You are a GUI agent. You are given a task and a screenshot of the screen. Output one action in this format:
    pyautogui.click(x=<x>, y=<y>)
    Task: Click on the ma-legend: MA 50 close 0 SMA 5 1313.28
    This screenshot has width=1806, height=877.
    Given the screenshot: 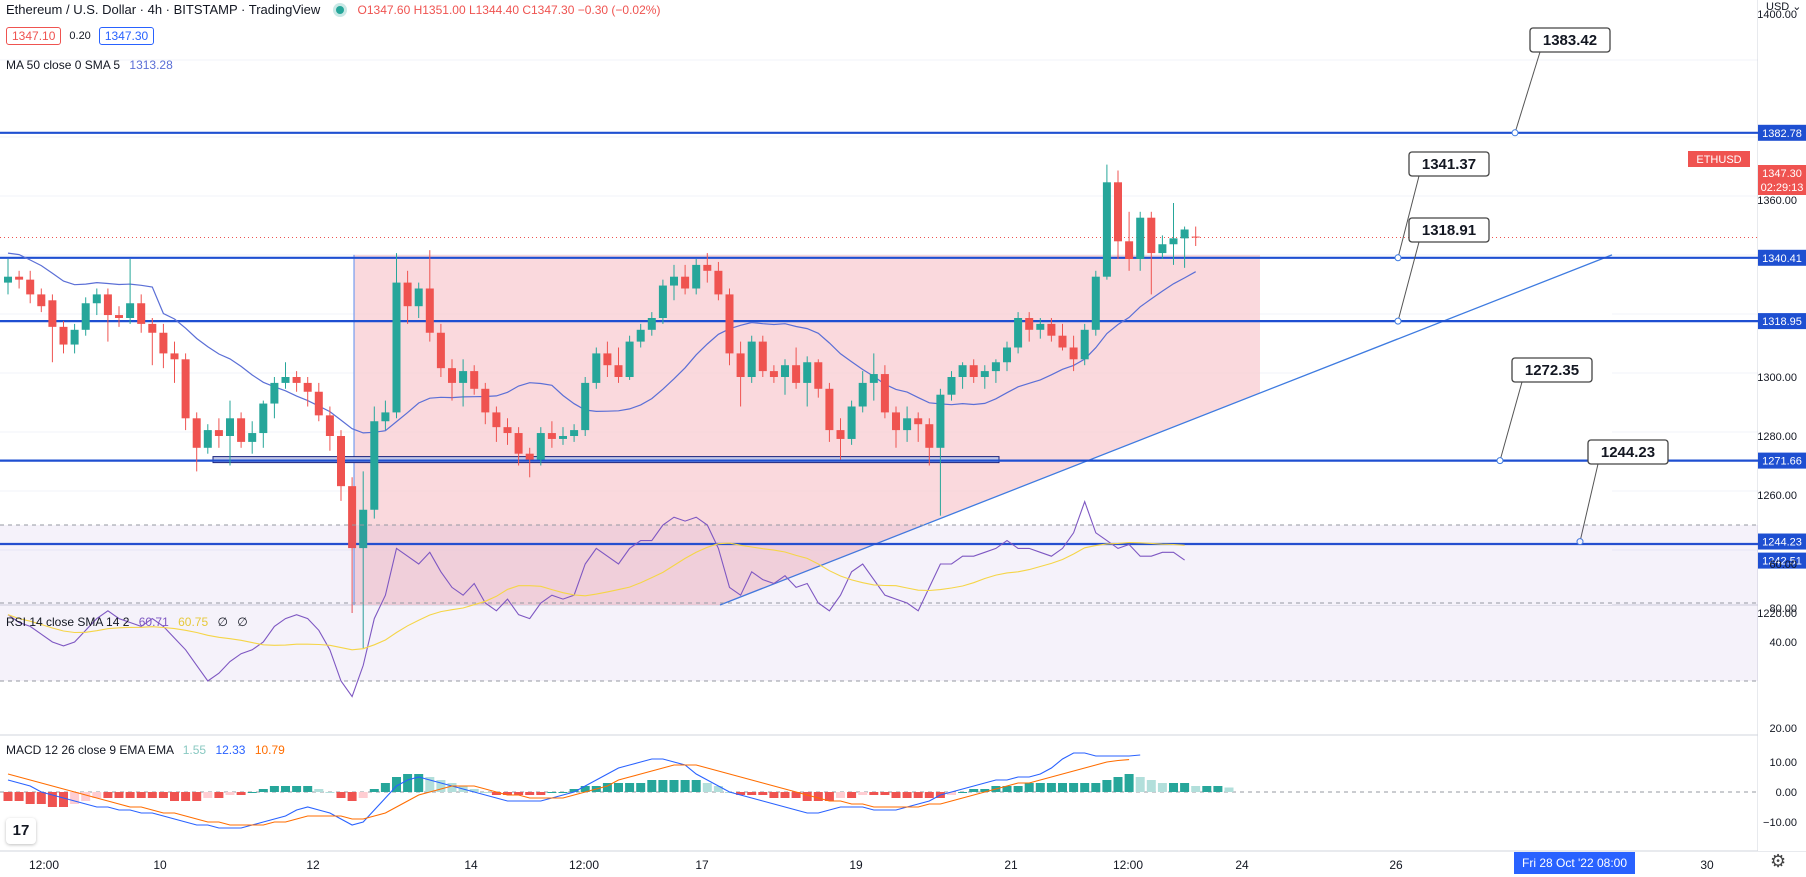 What is the action you would take?
    pyautogui.click(x=89, y=65)
    